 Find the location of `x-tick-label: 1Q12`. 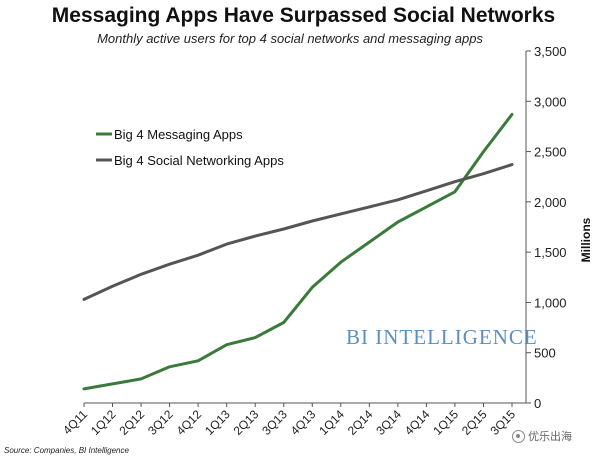

x-tick-label: 1Q12 is located at coordinates (103, 422).